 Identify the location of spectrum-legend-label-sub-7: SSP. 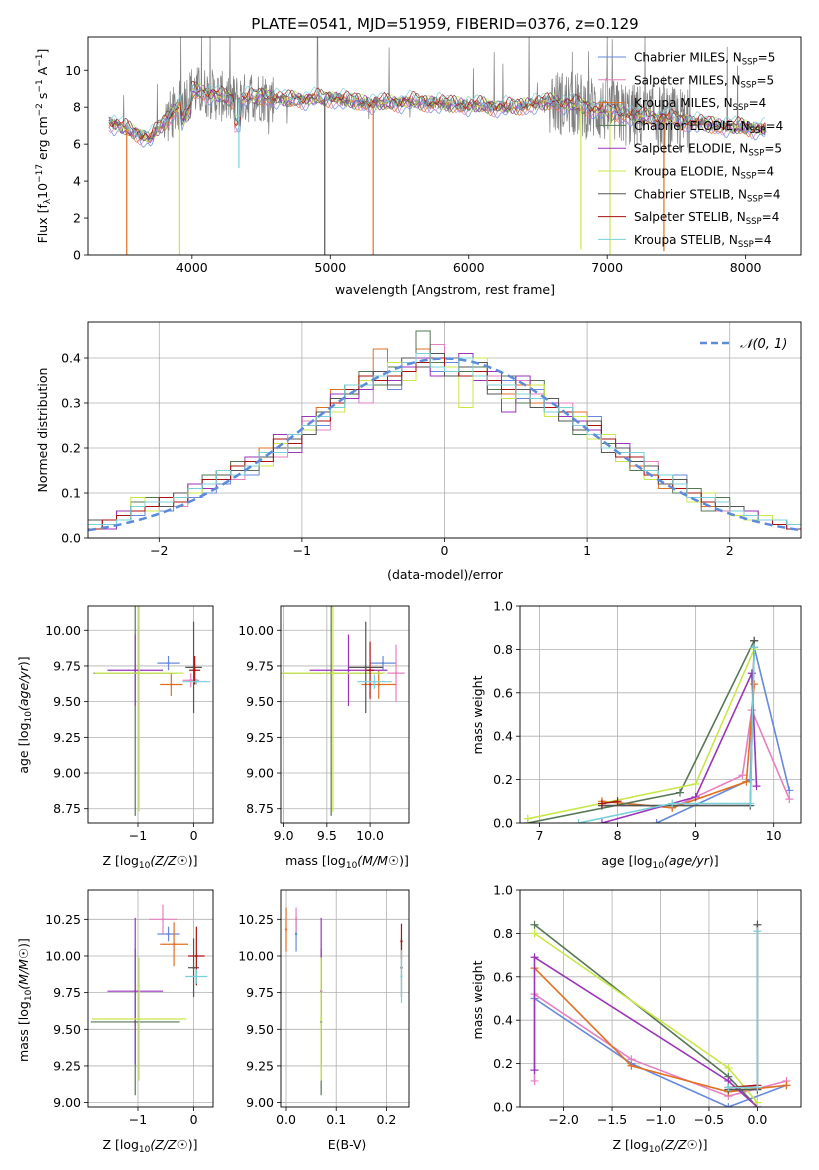
(754, 222).